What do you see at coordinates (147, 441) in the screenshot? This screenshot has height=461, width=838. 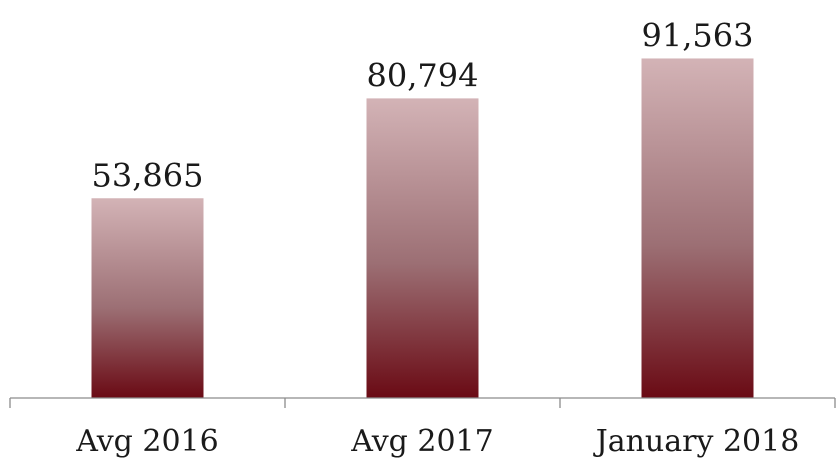 I see `x-tick-label-1: Avg 2016` at bounding box center [147, 441].